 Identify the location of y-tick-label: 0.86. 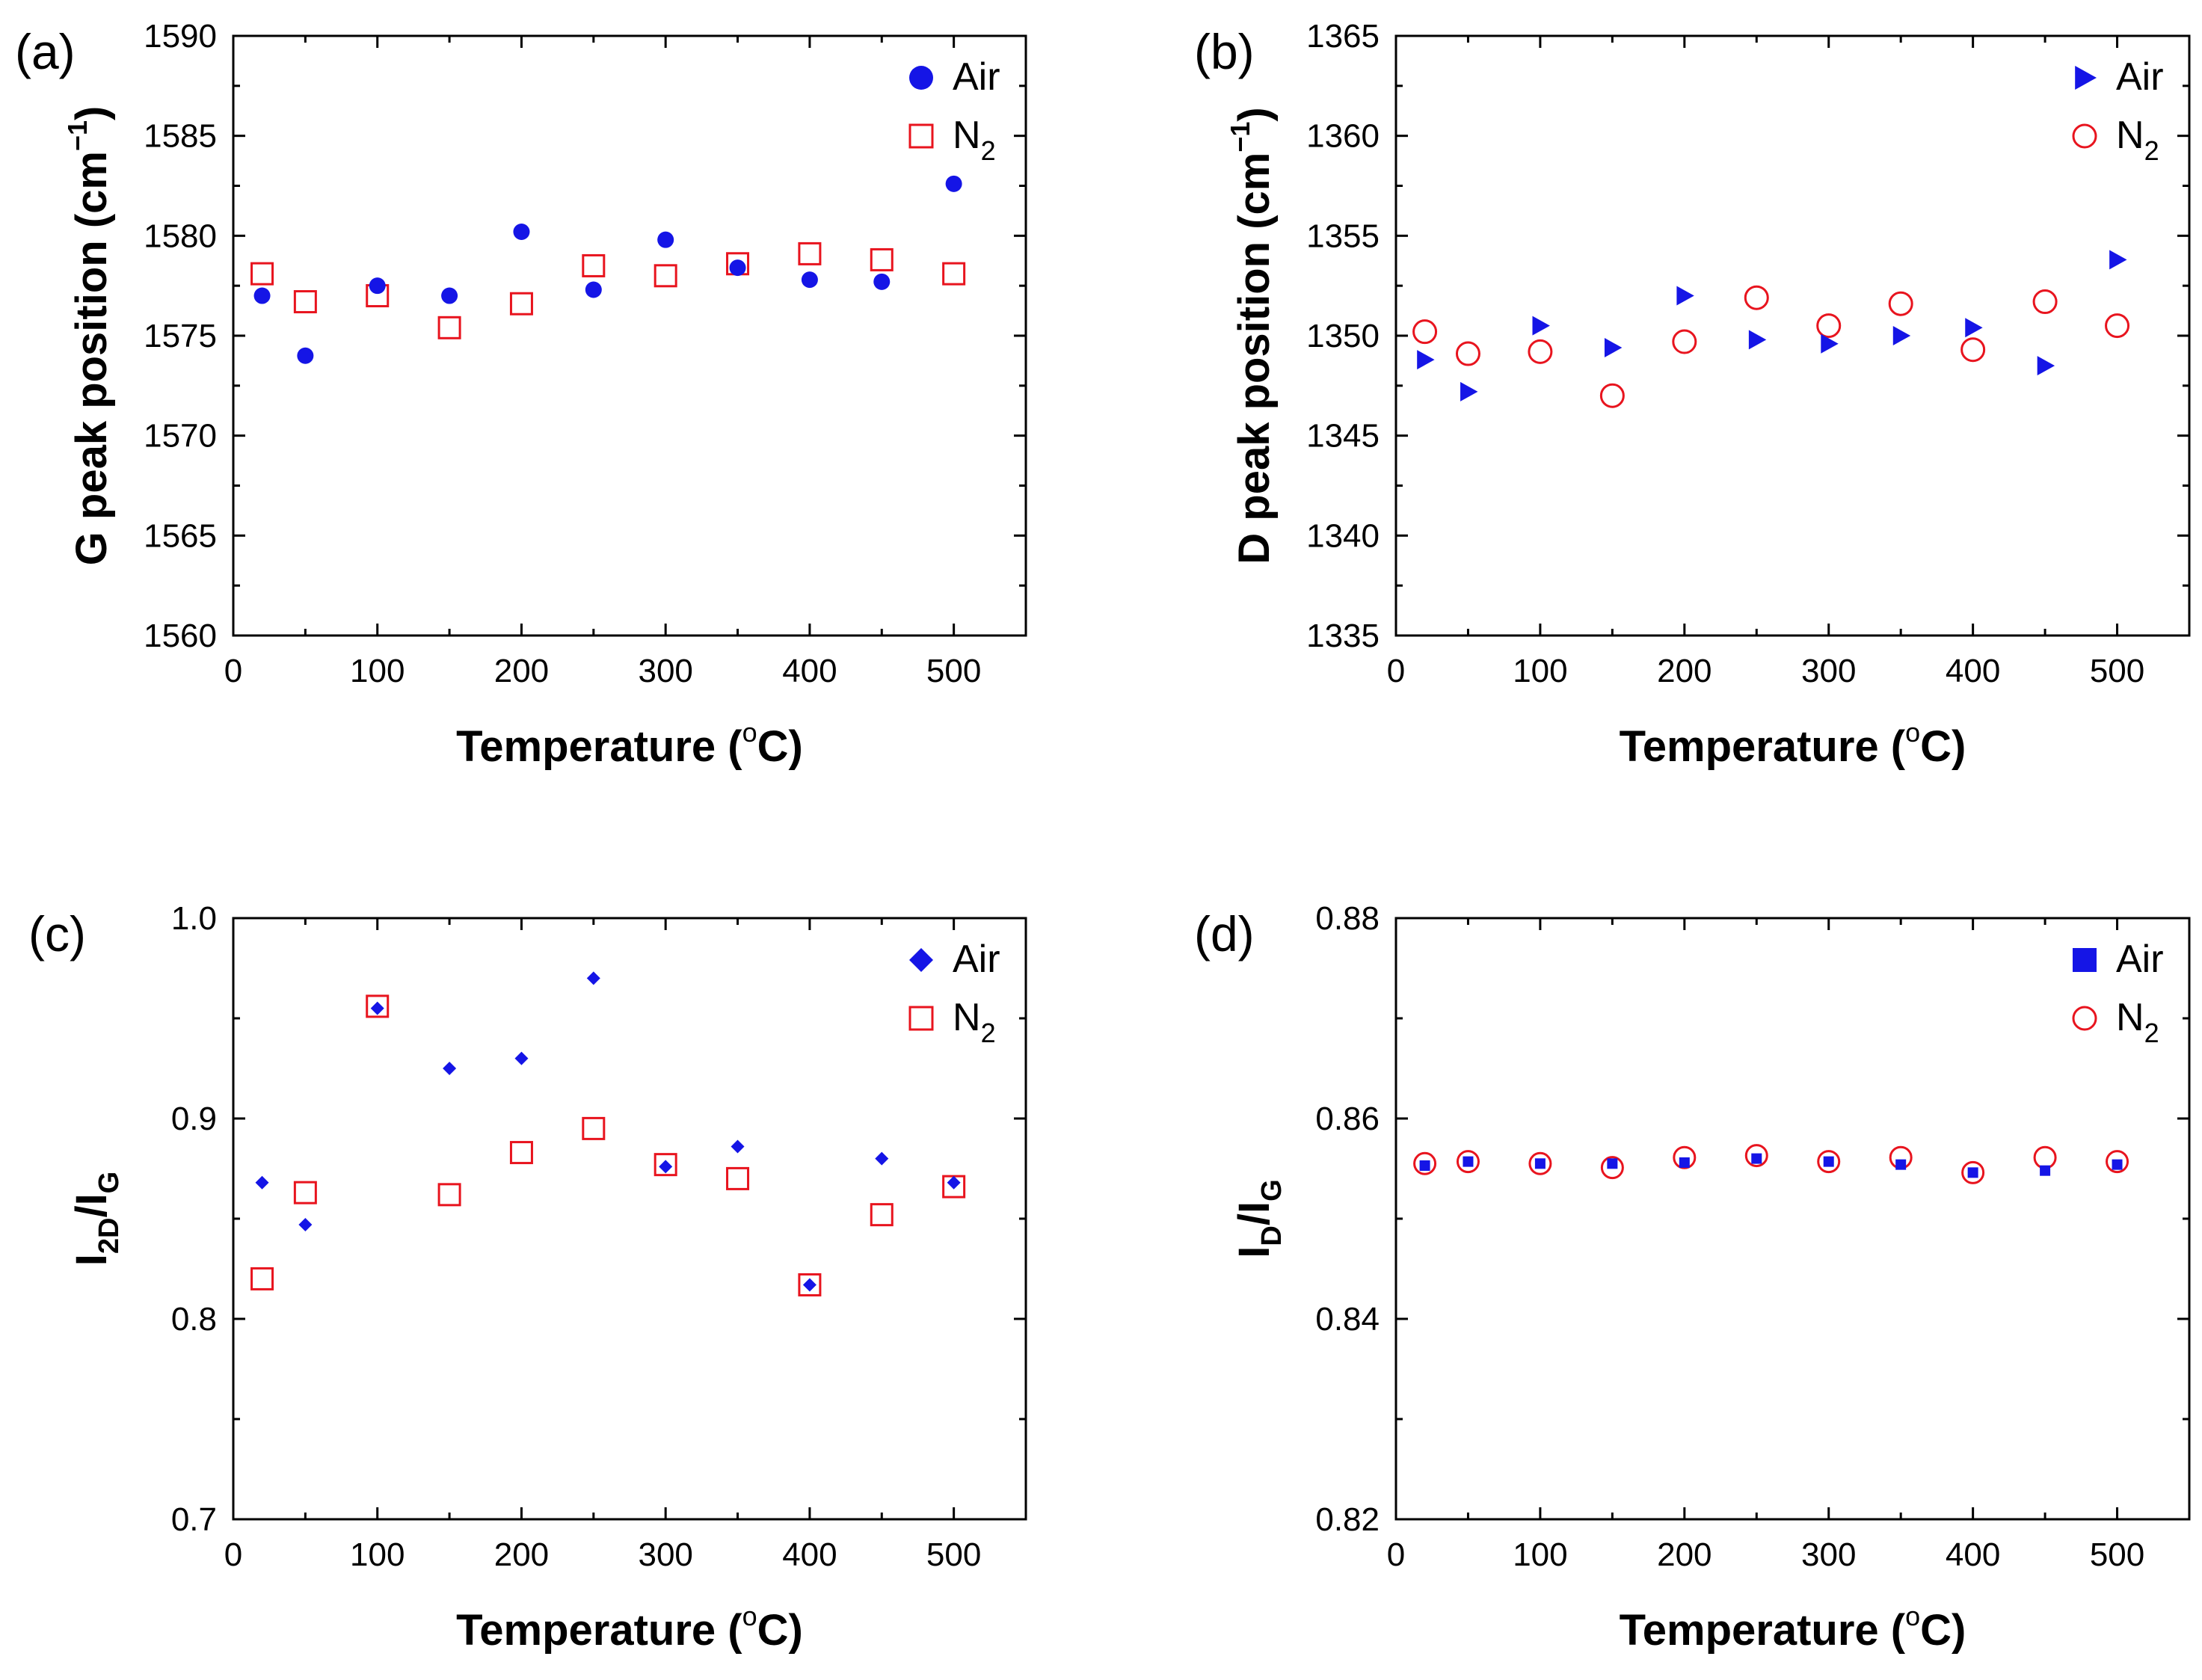
(1347, 1119).